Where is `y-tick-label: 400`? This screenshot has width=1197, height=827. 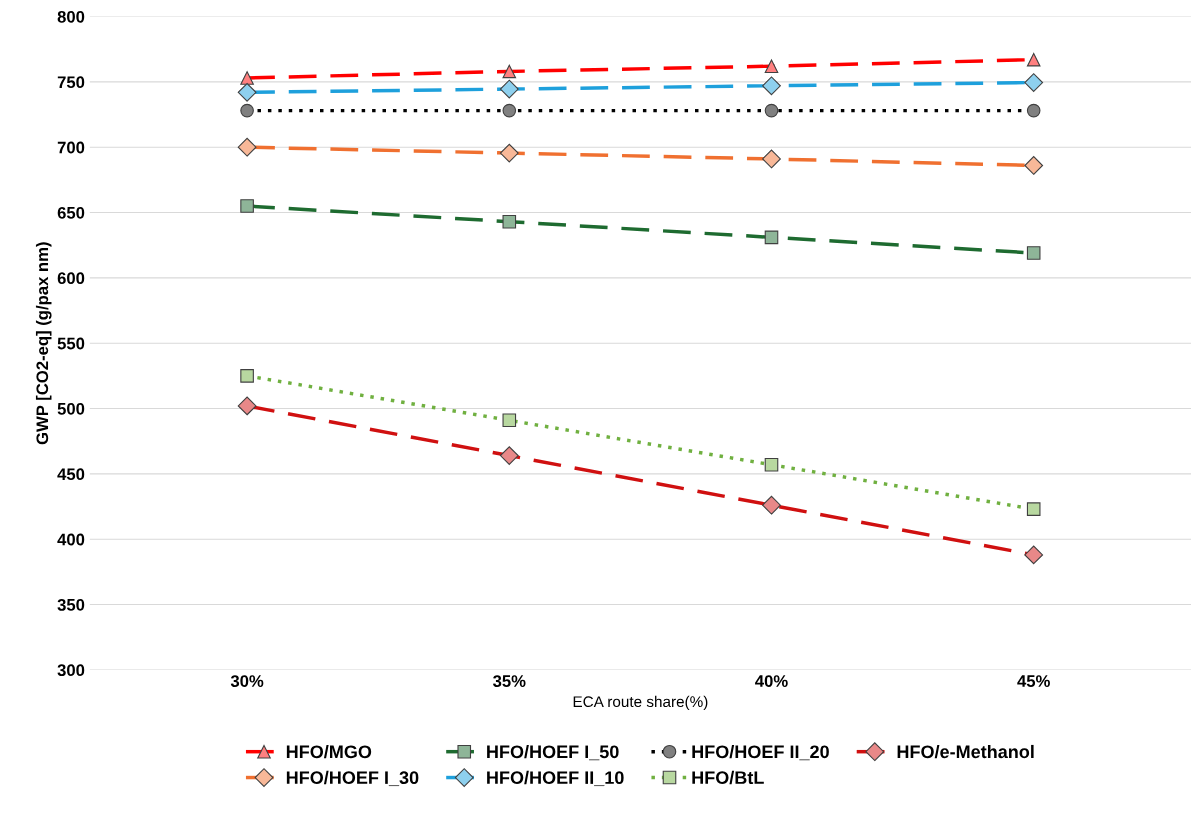
y-tick-label: 400 is located at coordinates (71, 539).